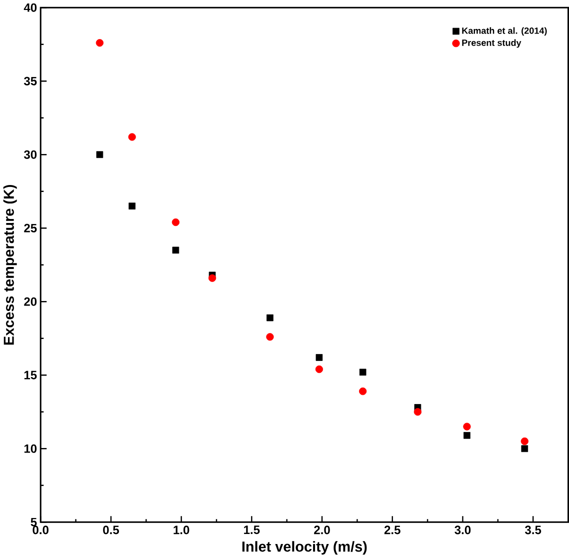  Describe the element at coordinates (504, 31) in the screenshot. I see `legend-label: Kamath et al. (2014)` at that location.